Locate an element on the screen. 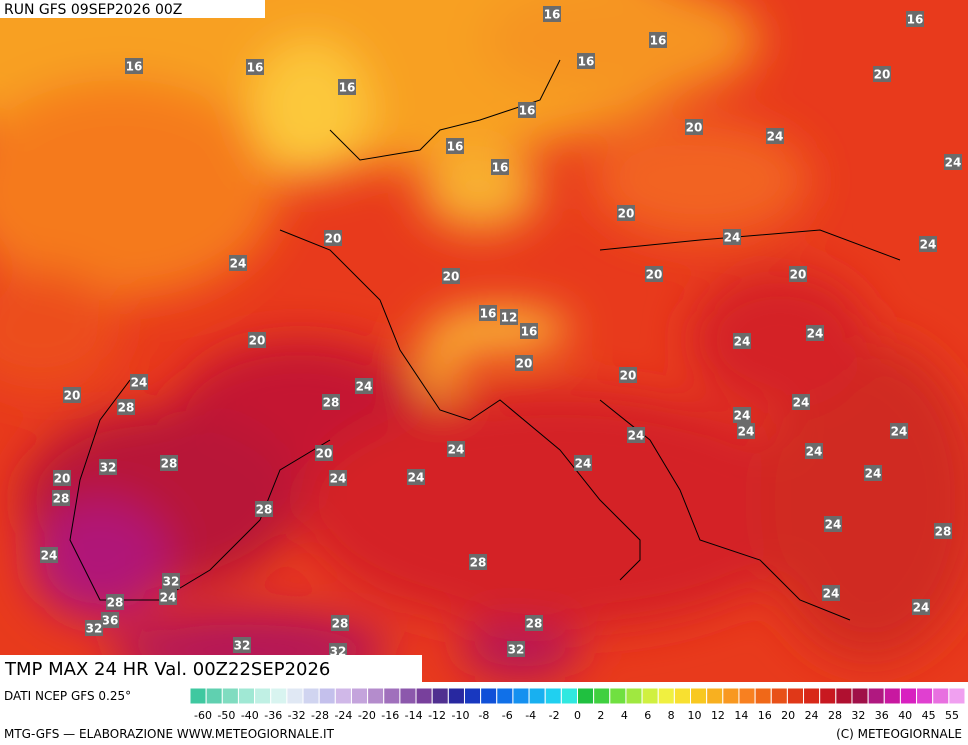  scale-tick-label: 32 is located at coordinates (858, 715).